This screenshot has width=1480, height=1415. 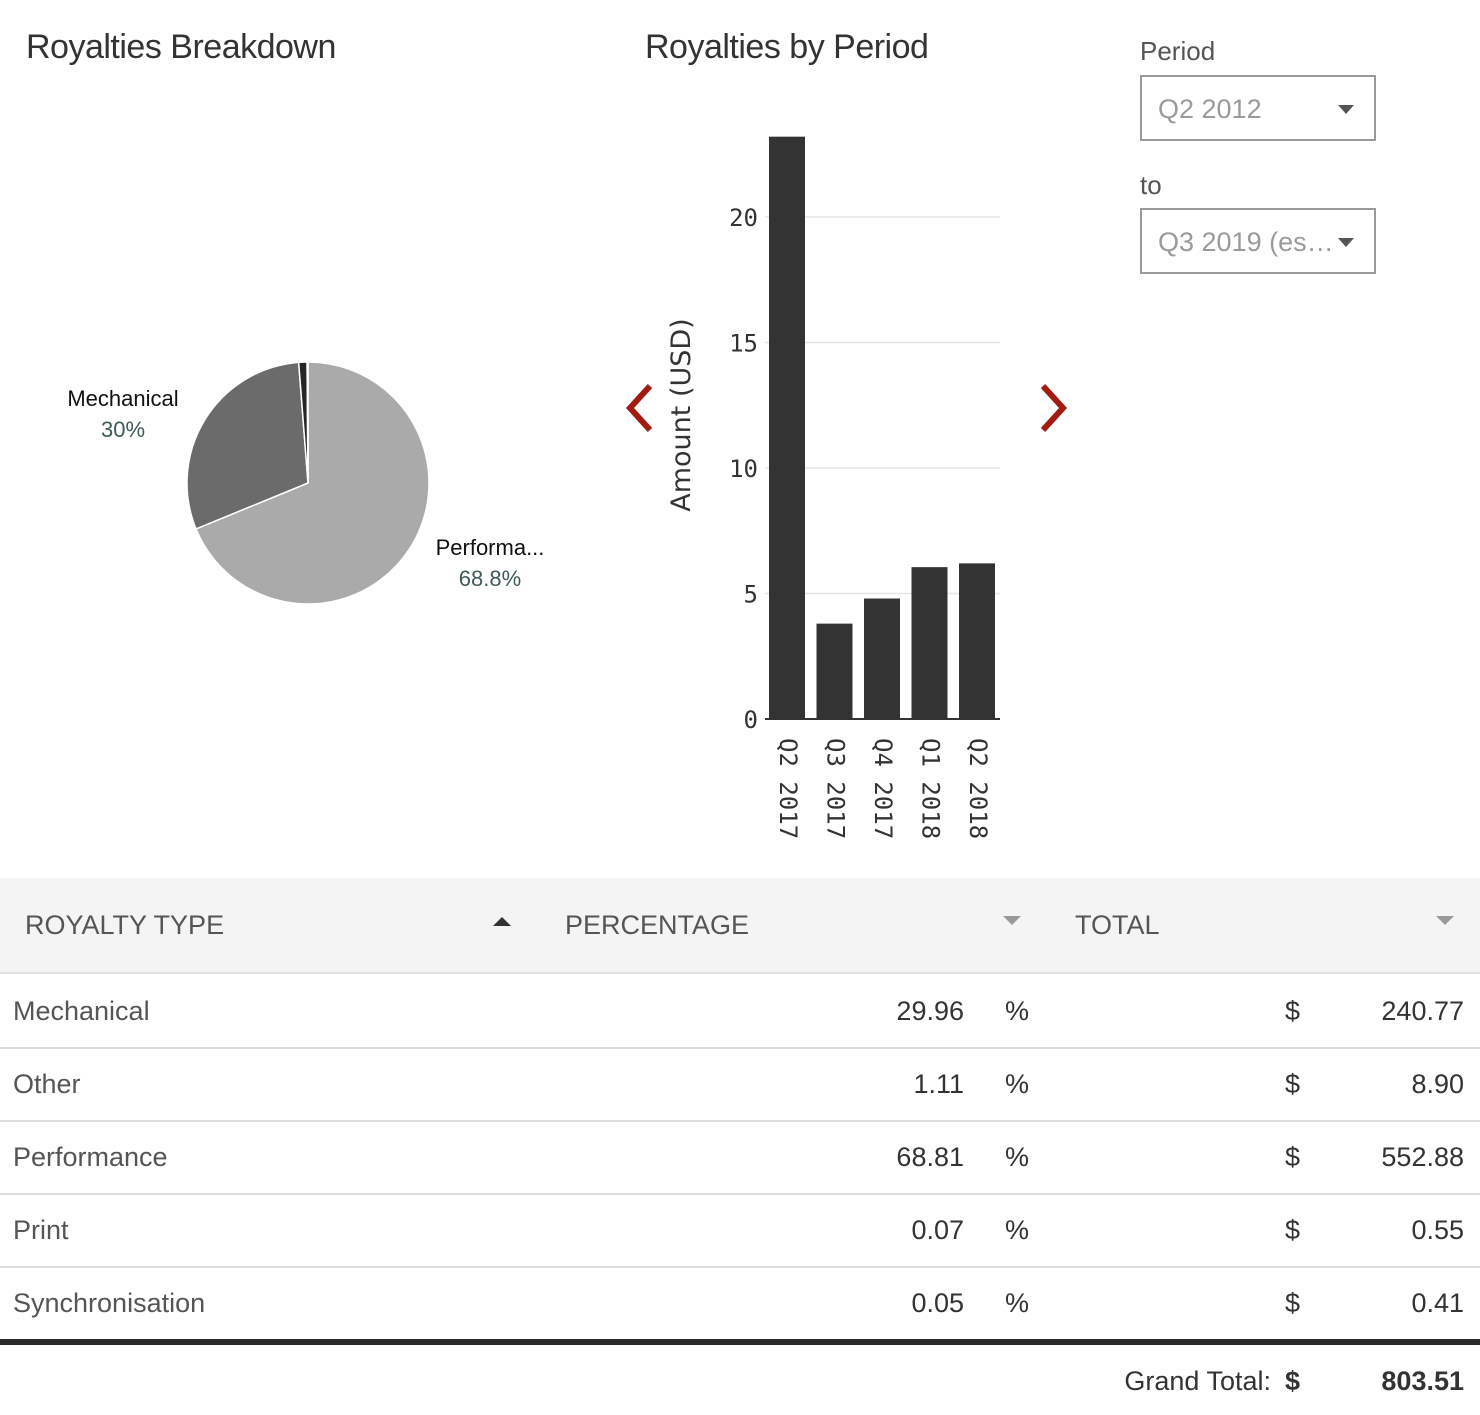 What do you see at coordinates (1210, 109) in the screenshot?
I see `period-from-value: Q2 2012` at bounding box center [1210, 109].